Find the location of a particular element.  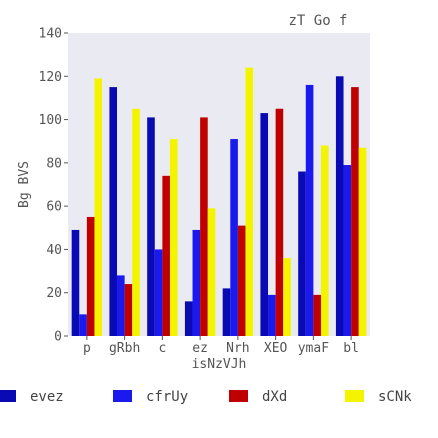

y-tick-label: 140 is located at coordinates (50, 34).